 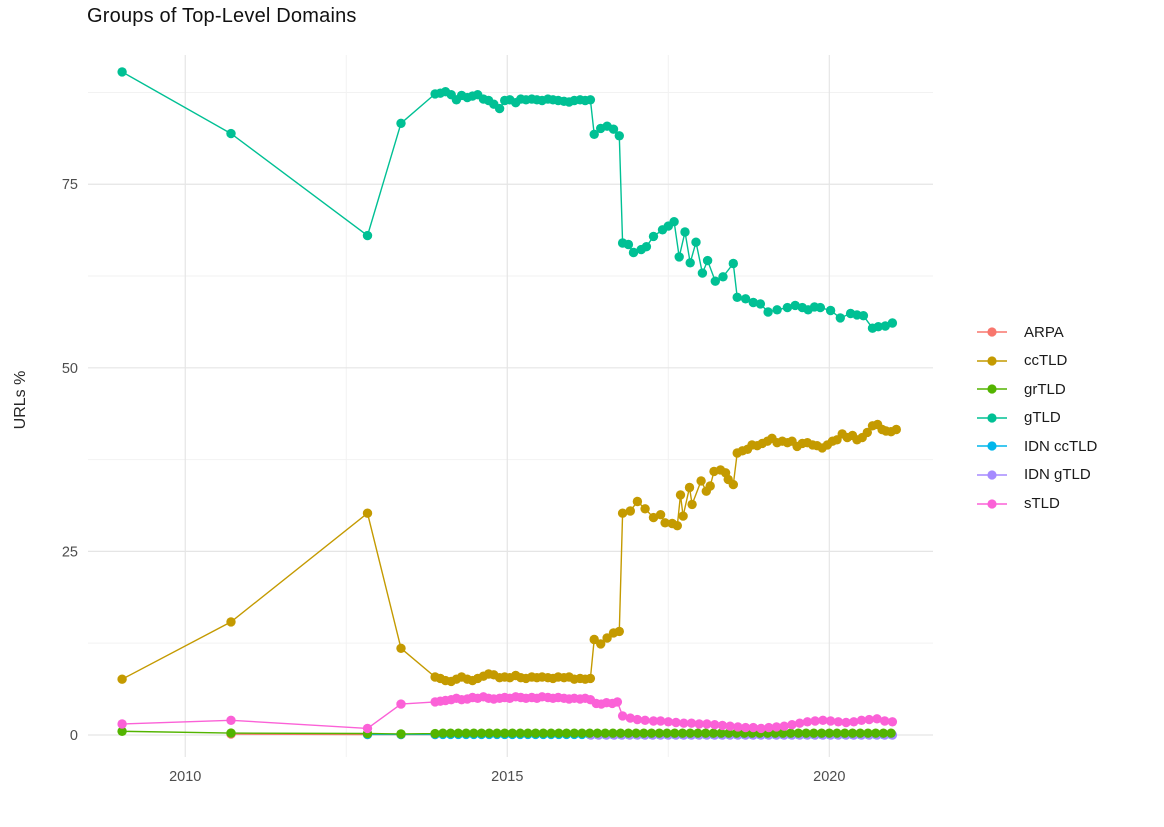 I want to click on legend-item-stld: sTLD, so click(x=1036, y=504).